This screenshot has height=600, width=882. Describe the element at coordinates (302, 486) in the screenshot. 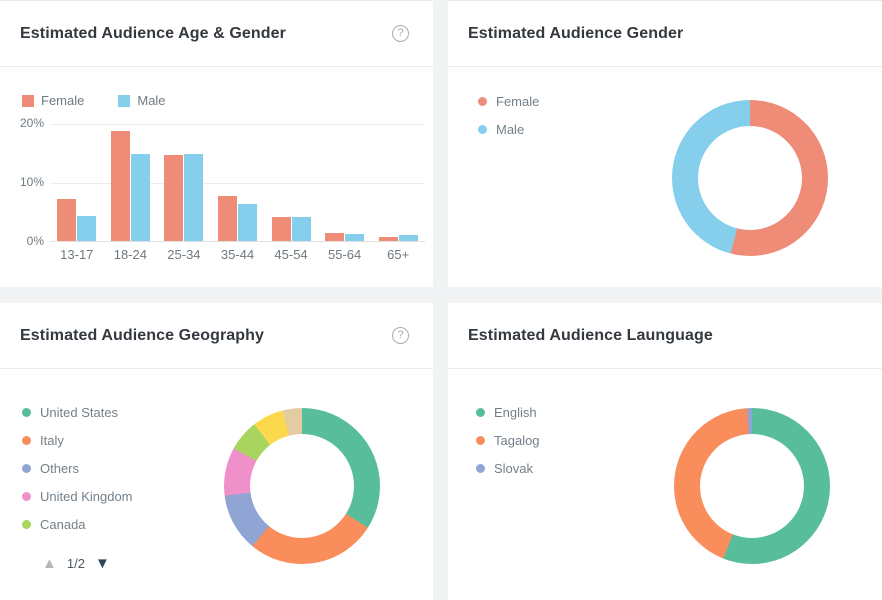

I see `geography-donut-chart` at that location.